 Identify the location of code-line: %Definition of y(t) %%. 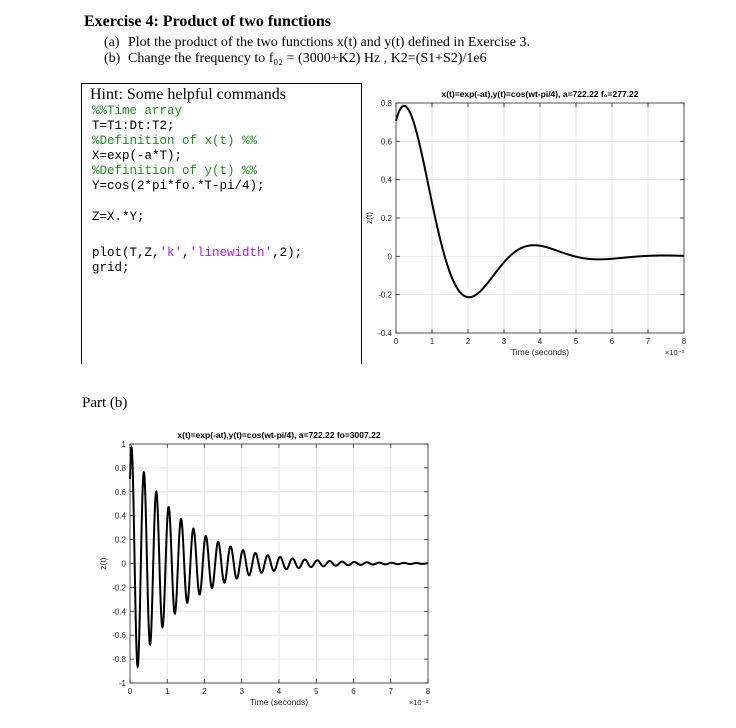
(175, 171).